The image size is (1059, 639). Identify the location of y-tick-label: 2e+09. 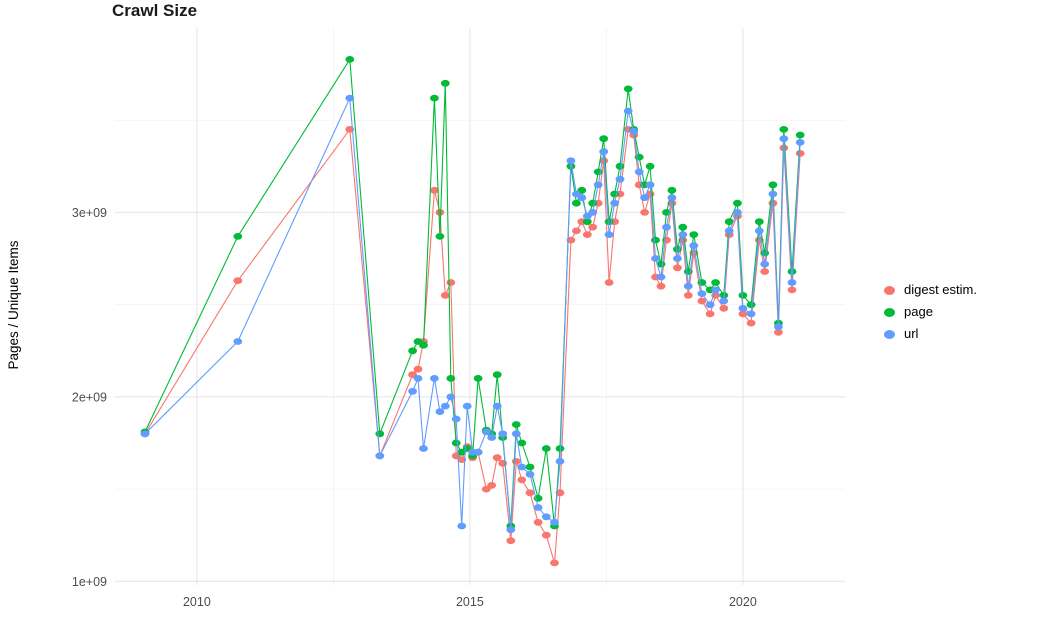
(89, 397).